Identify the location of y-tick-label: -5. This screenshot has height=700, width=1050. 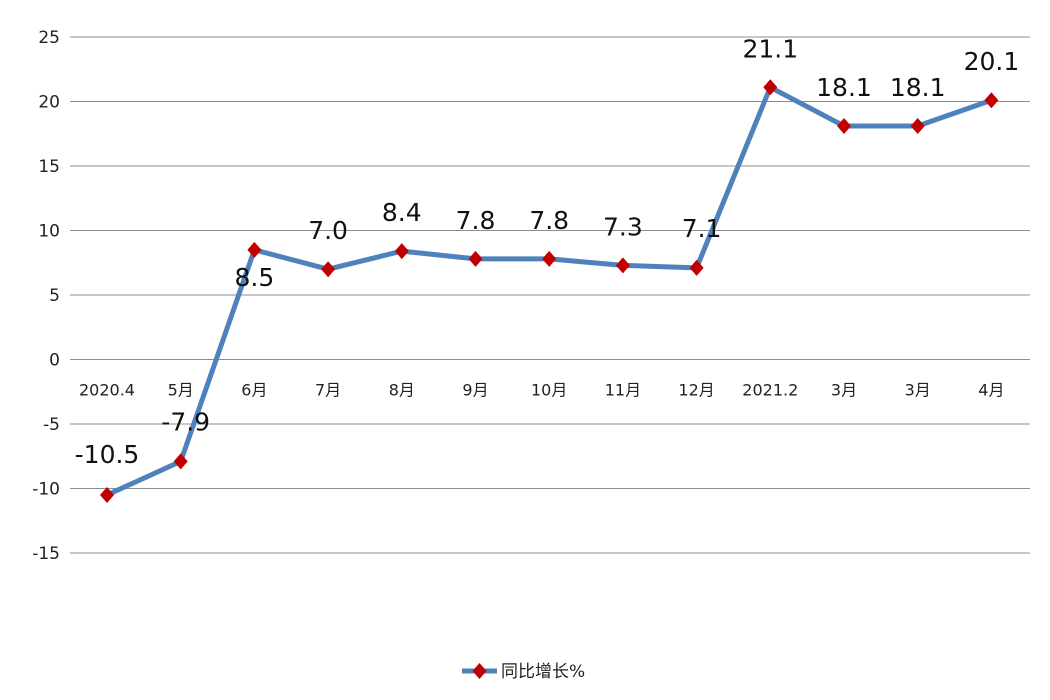
(51, 425).